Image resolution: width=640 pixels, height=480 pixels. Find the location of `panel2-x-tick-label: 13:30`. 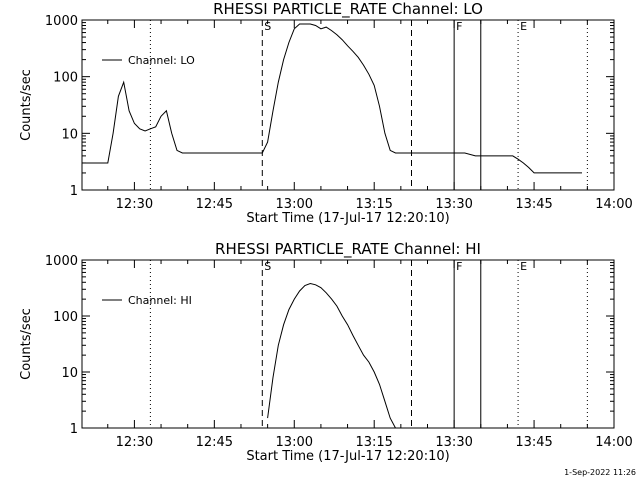

panel2-x-tick-label: 13:30 is located at coordinates (453, 442).